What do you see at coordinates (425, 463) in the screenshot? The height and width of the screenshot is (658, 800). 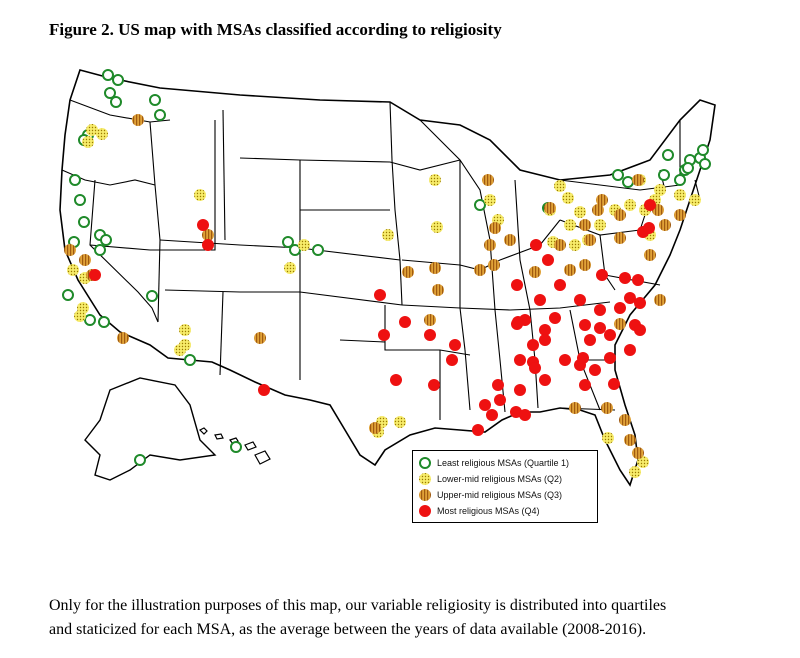 I see `least-religious-symbol` at bounding box center [425, 463].